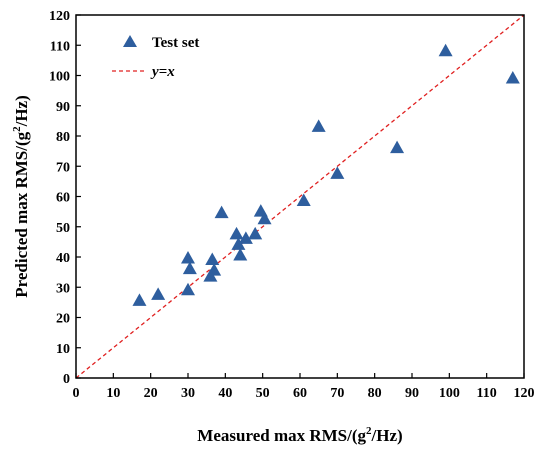 The height and width of the screenshot is (453, 550). Describe the element at coordinates (337, 393) in the screenshot. I see `x-tick-label: 70` at that location.